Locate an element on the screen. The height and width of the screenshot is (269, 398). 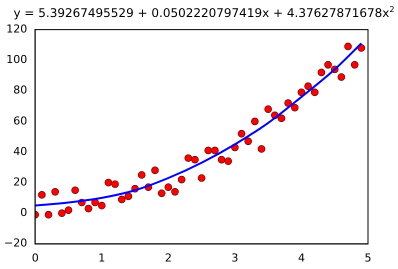
y-tick-label: 120 is located at coordinates (17, 29).